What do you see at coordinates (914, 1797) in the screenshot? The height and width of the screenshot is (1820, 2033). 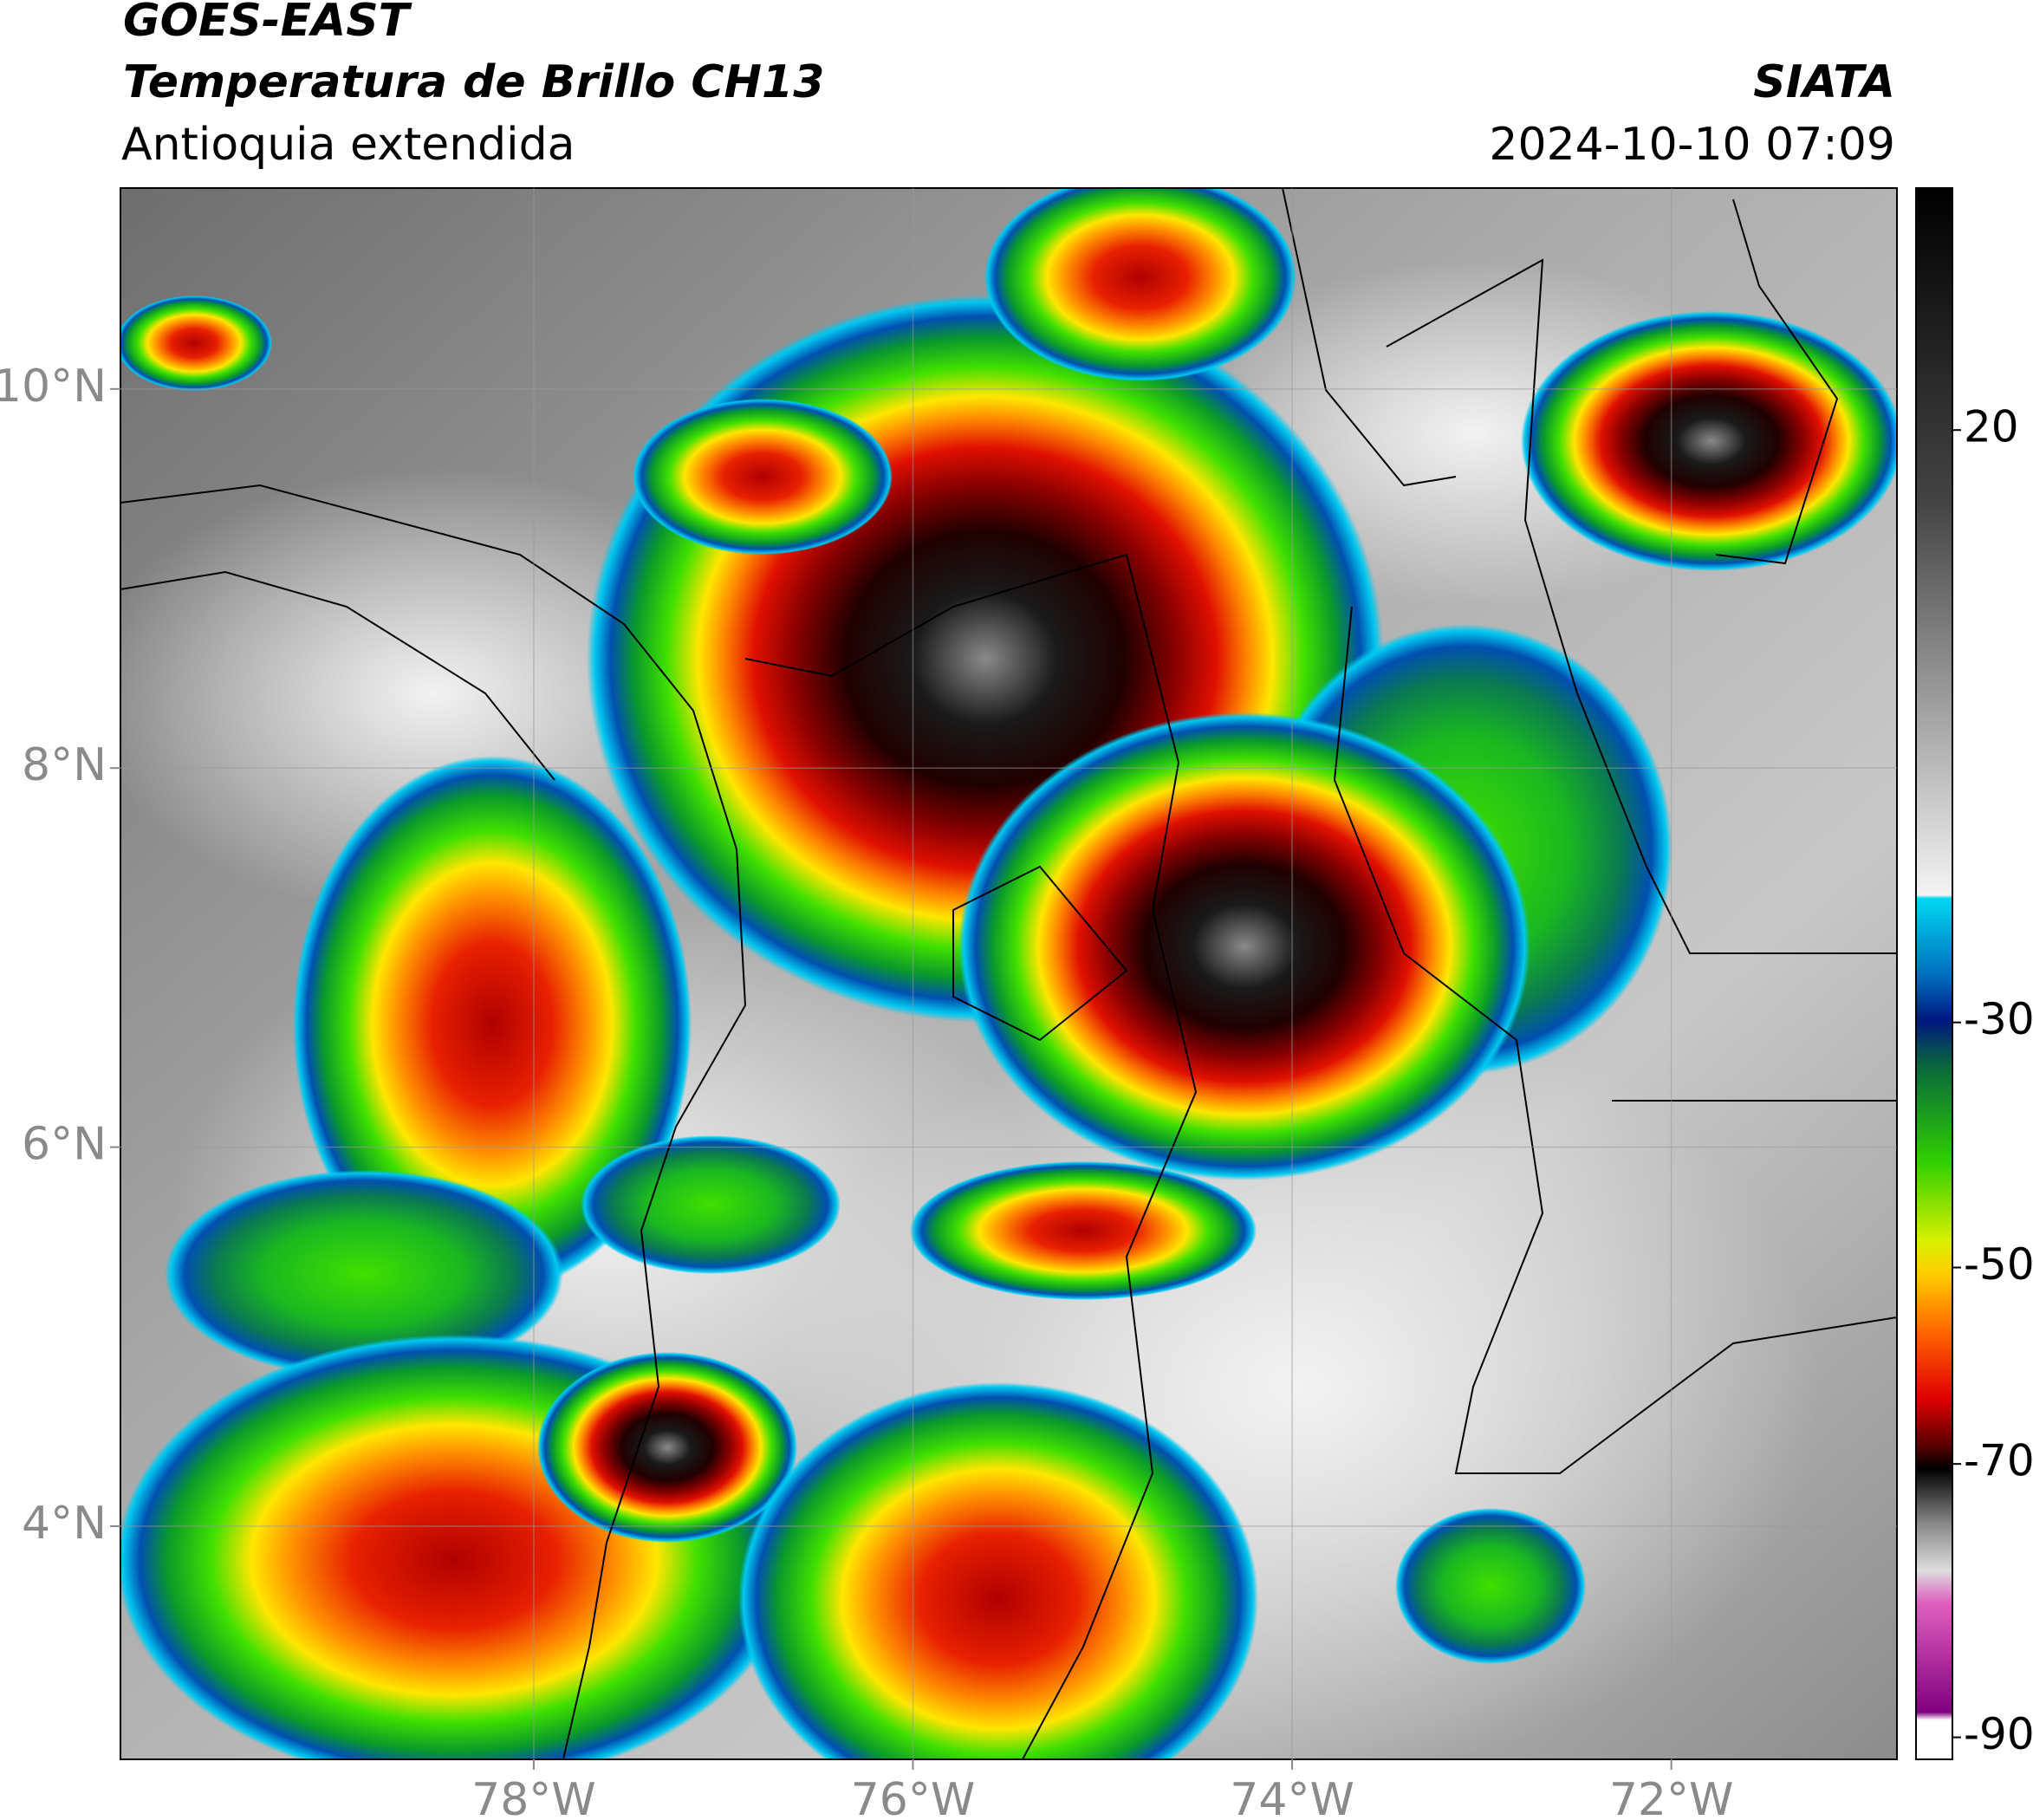 I see `lon-tick-label: 76°W` at bounding box center [914, 1797].